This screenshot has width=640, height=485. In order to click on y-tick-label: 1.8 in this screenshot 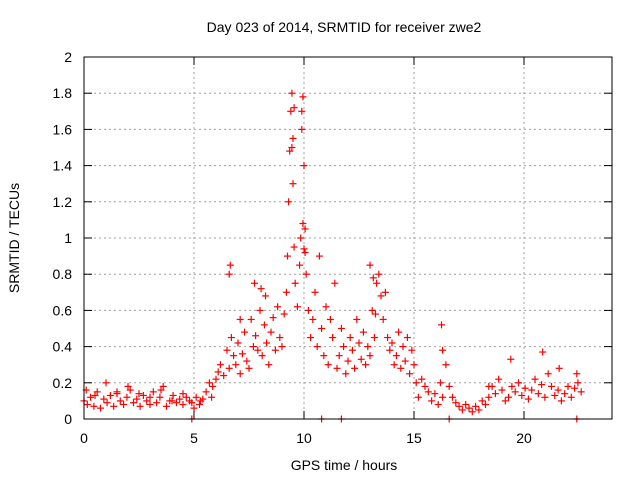, I will do `click(63, 93)`.